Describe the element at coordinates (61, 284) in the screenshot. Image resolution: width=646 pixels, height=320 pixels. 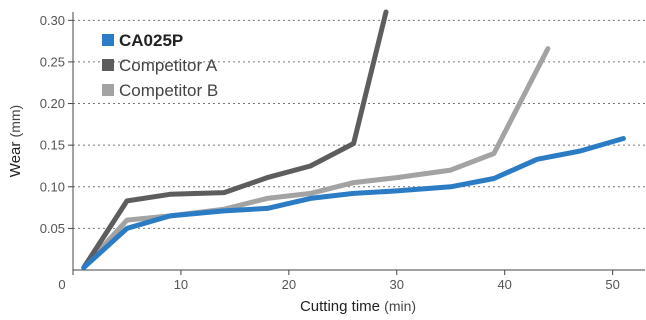
I see `x-tick-label-0: 0` at that location.